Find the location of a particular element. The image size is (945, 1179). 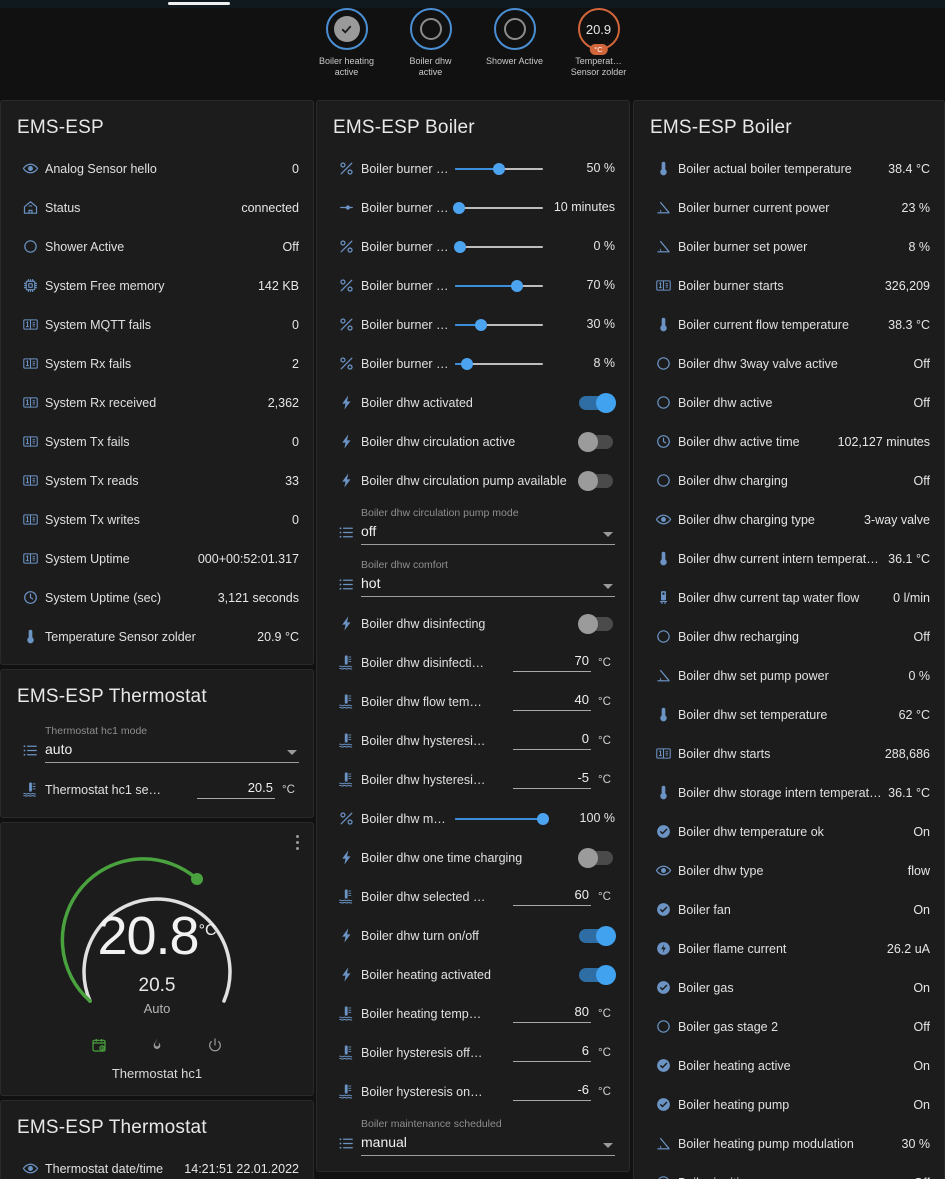

entity-row: Status connected is located at coordinates (157, 207).